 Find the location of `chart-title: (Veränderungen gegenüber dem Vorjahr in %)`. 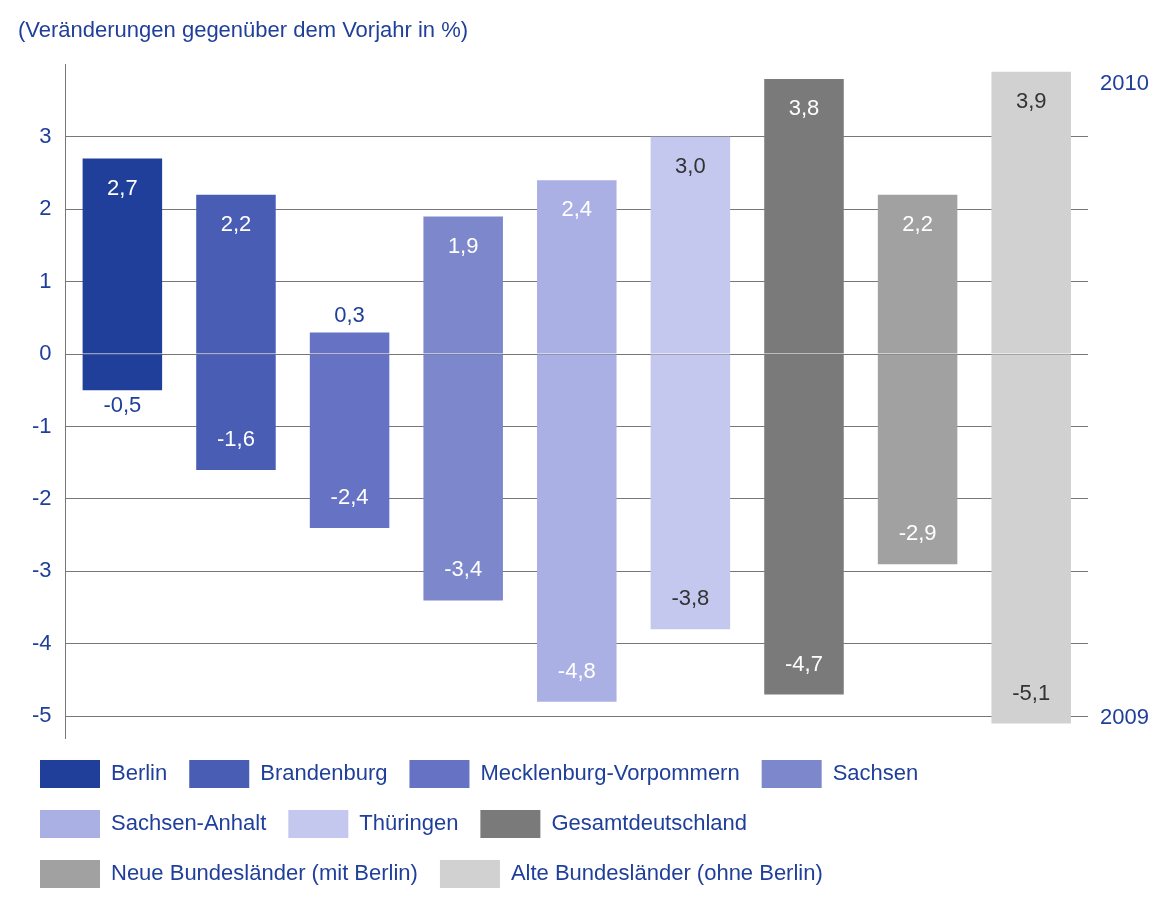

chart-title: (Veränderungen gegenüber dem Vorjahr in %) is located at coordinates (243, 30).